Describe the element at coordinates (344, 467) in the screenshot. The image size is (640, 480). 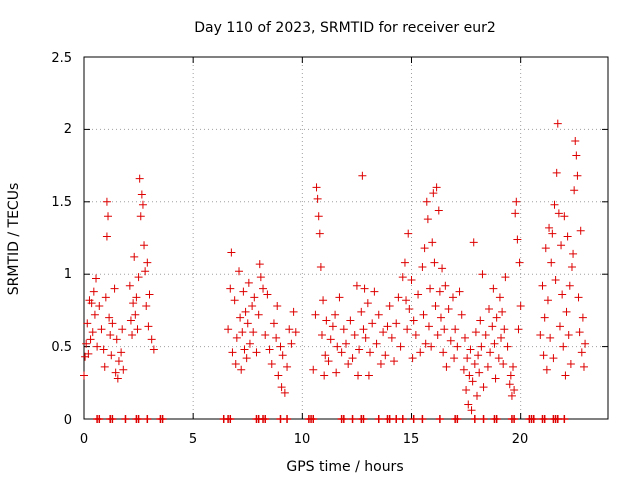
I see `x-axis-label: GPS time / hours` at that location.